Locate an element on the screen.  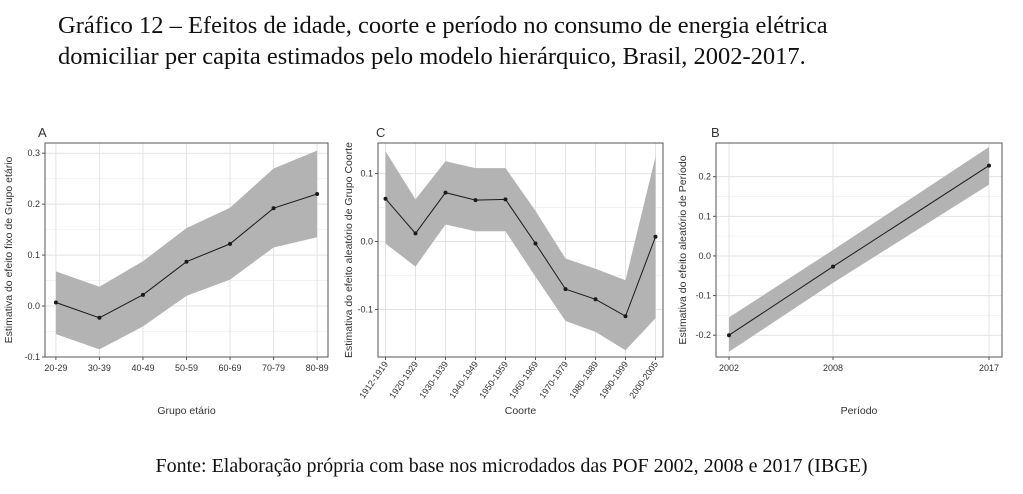
x-tick-label: 30-39 is located at coordinates (99, 368).